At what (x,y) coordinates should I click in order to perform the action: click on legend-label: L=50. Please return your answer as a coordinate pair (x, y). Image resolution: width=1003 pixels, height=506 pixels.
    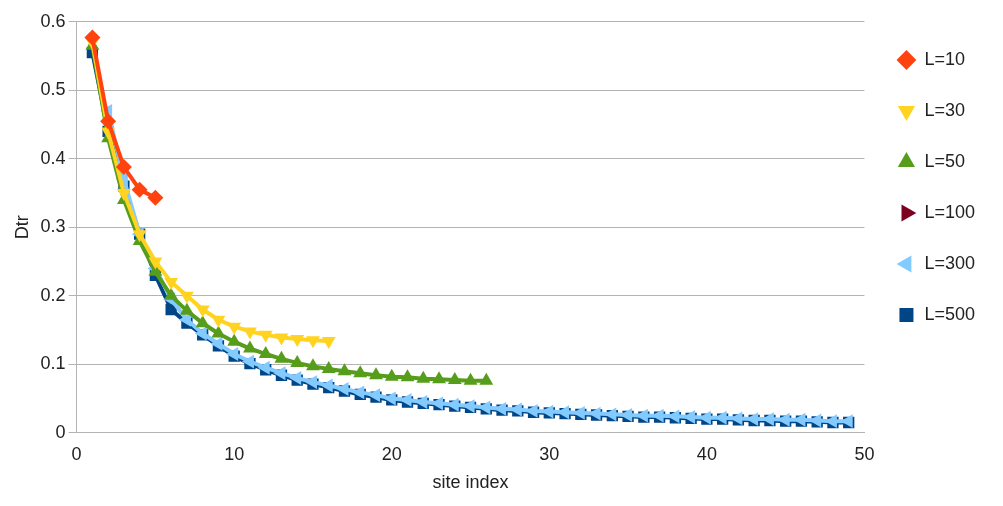
    Looking at the image, I should click on (944, 160).